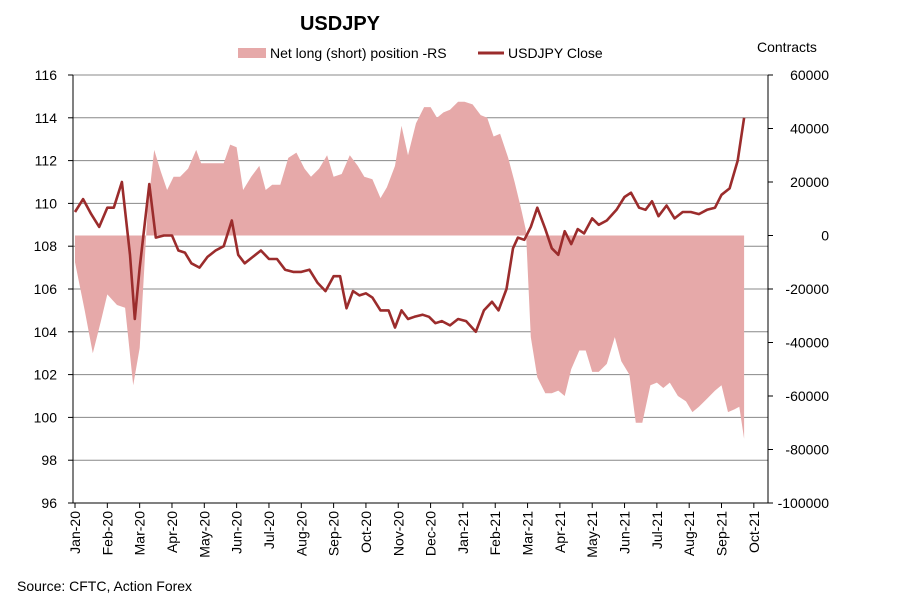 The height and width of the screenshot is (606, 903). I want to click on x-tick-label: Jan-20, so click(75, 532).